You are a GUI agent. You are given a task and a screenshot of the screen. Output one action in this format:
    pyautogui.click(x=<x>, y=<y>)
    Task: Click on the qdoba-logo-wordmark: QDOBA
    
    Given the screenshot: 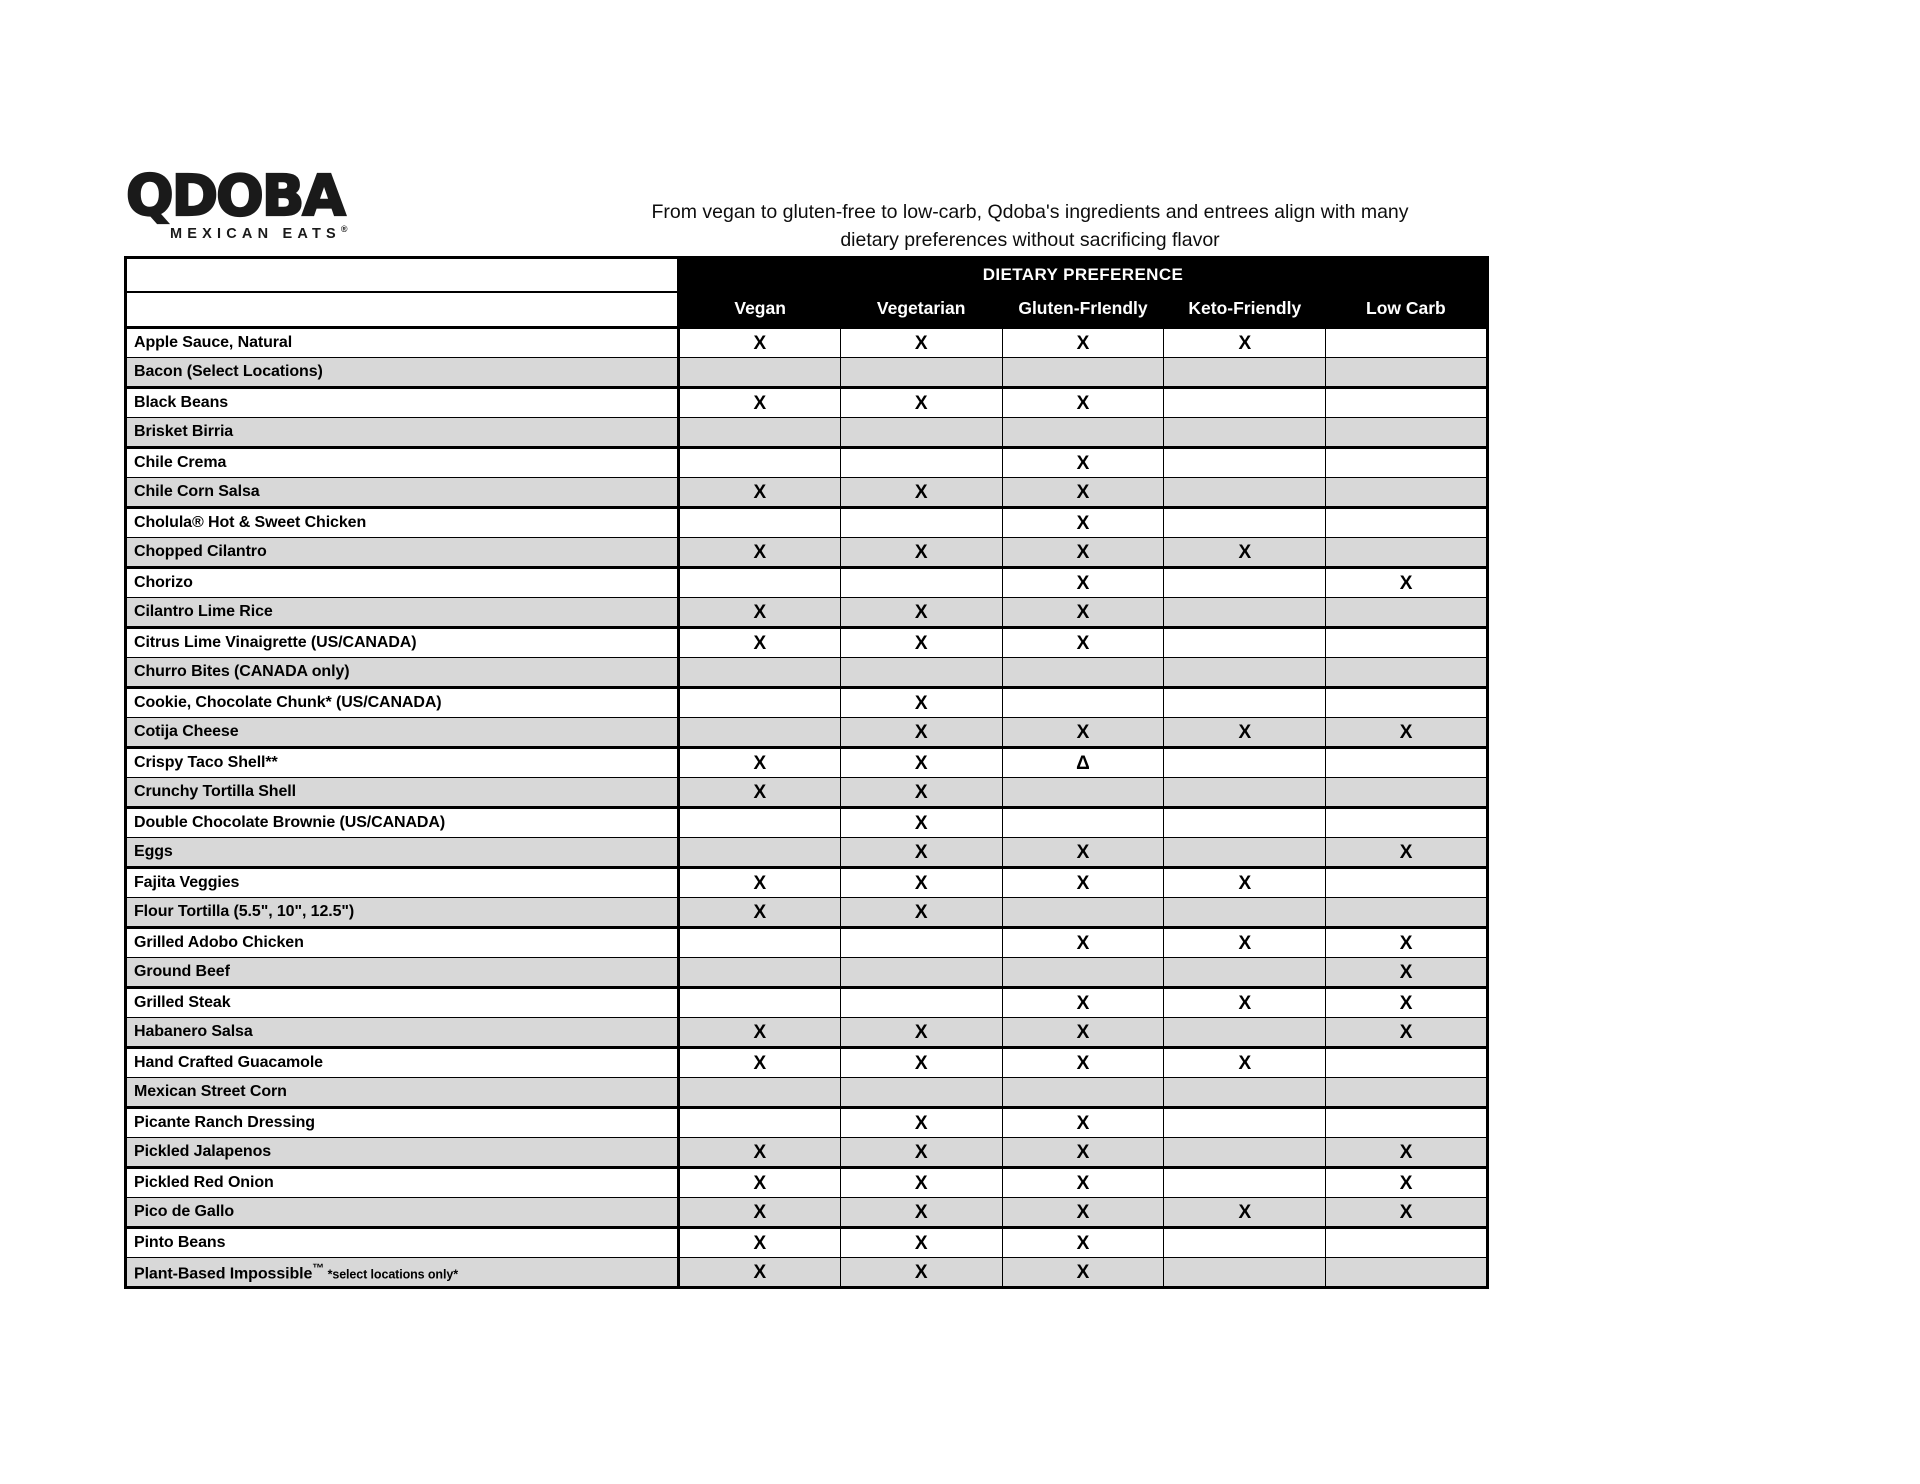 What is the action you would take?
    pyautogui.click(x=236, y=196)
    